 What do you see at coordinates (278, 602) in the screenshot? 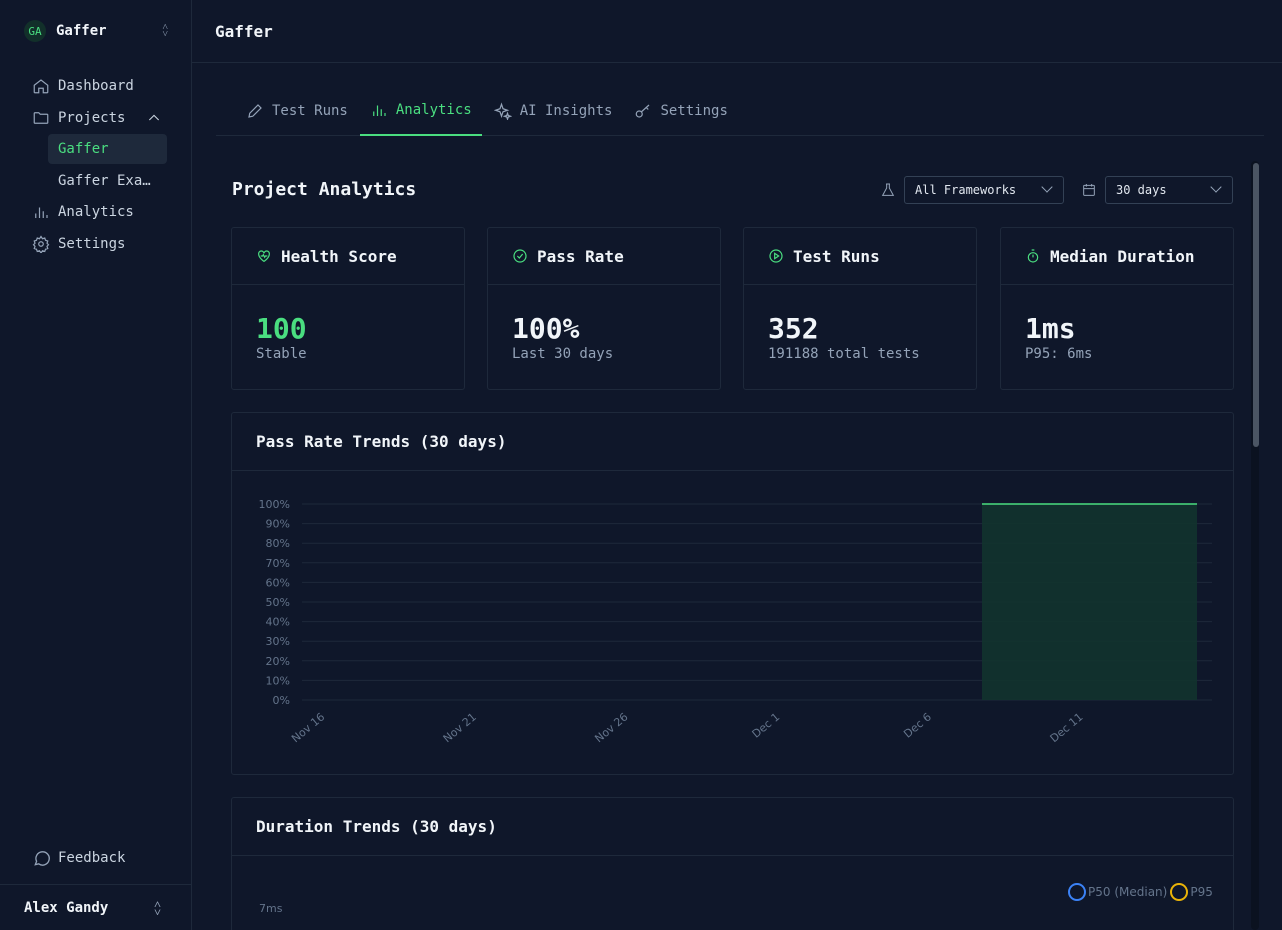
I see `y-tick-label: 50%` at bounding box center [278, 602].